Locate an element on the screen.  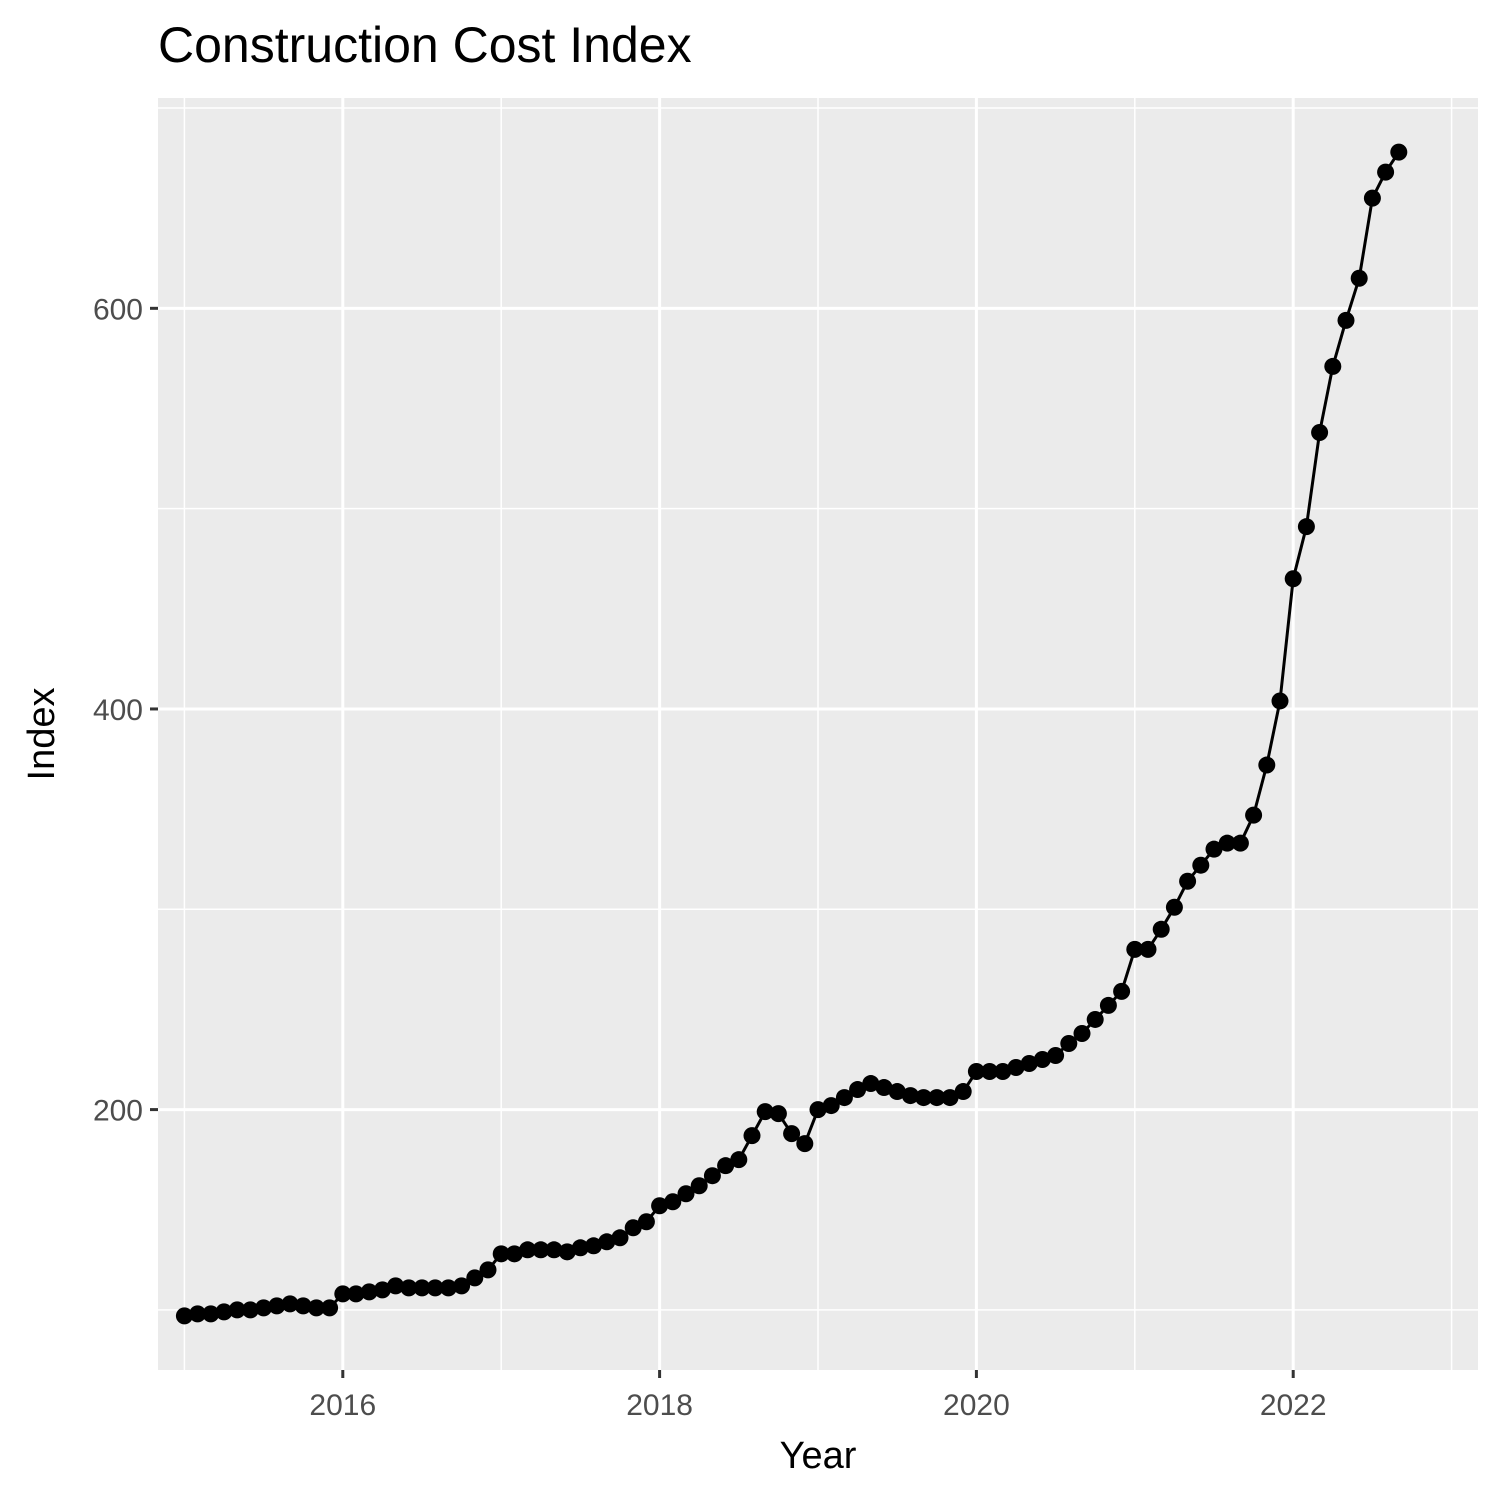
x-tick-label: 2018 is located at coordinates (659, 1405).